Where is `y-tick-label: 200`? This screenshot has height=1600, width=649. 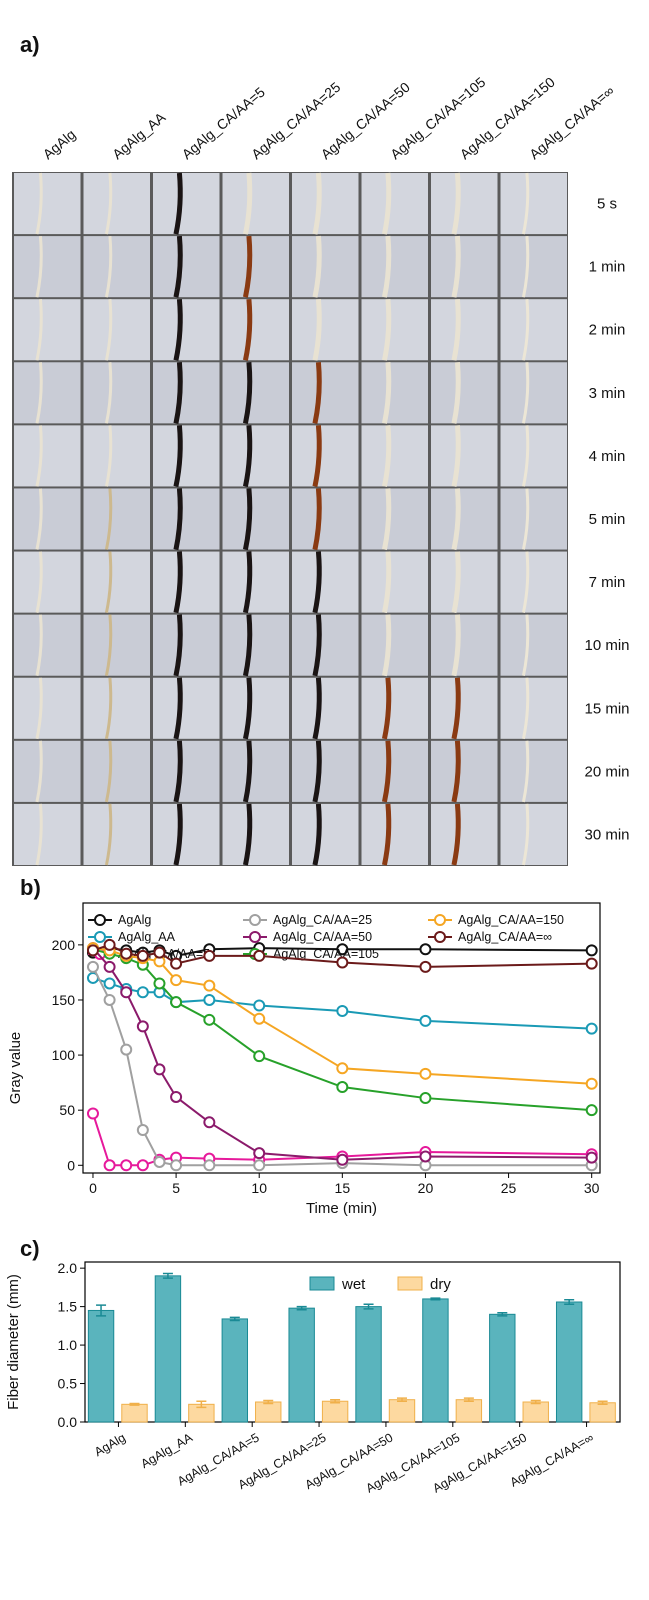
y-tick-label: 200 is located at coordinates (64, 945).